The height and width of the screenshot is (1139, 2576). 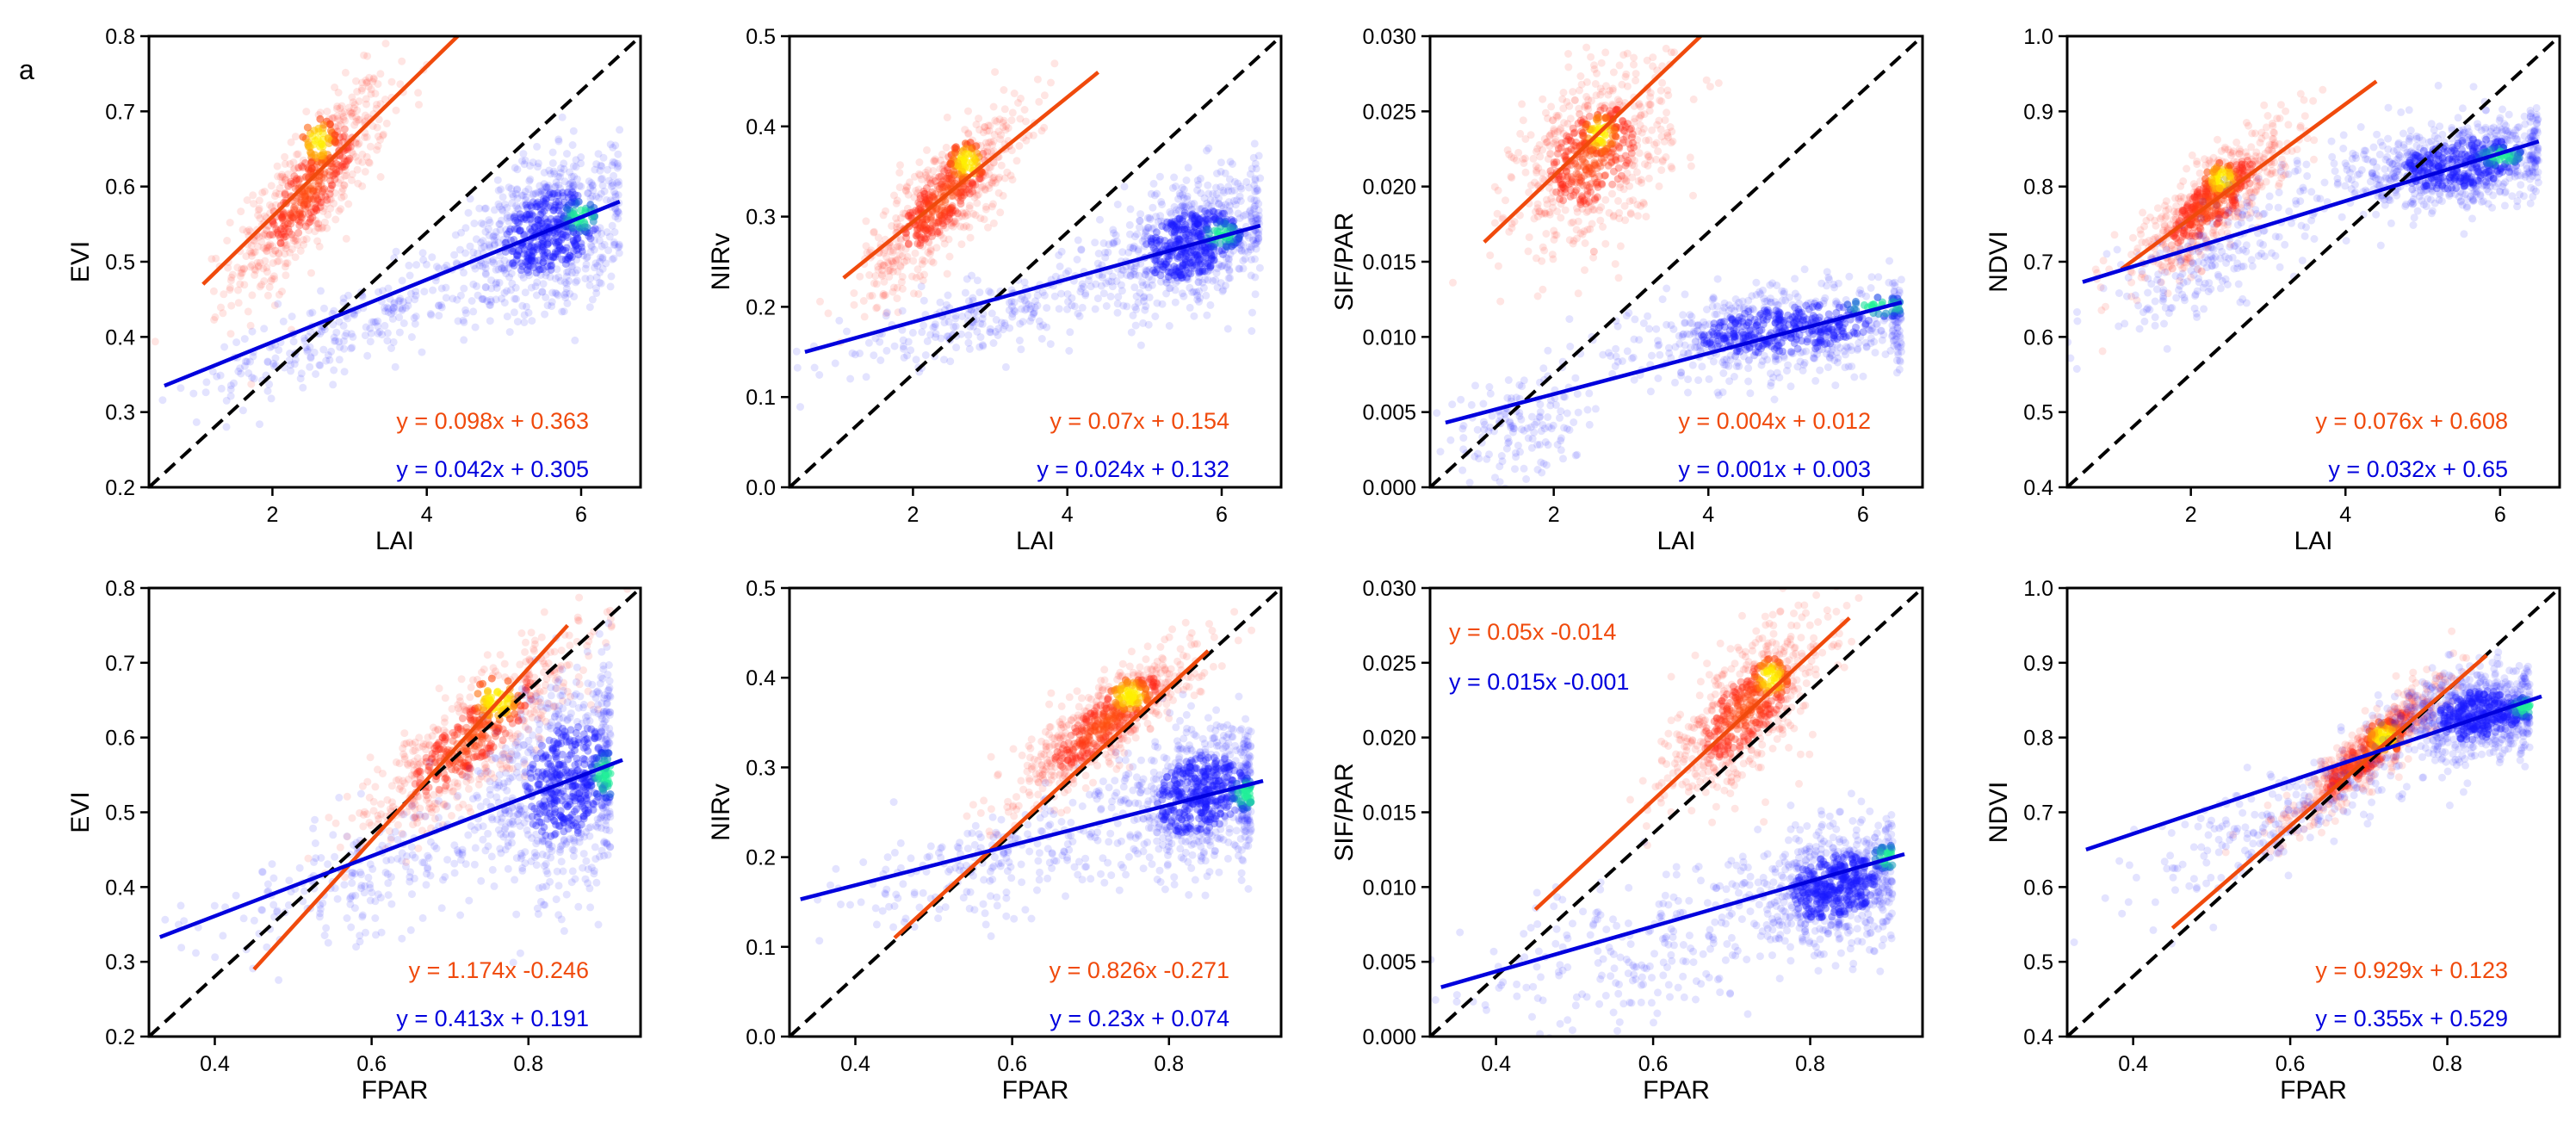 I want to click on blue-scatter, so click(x=1669, y=372).